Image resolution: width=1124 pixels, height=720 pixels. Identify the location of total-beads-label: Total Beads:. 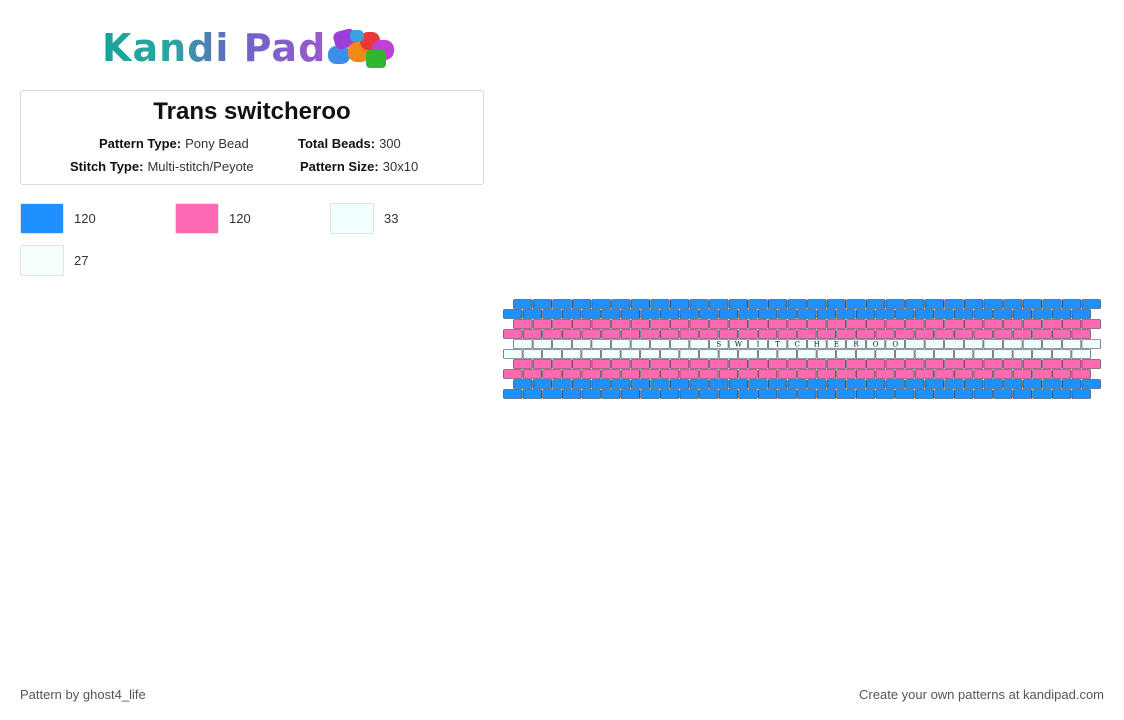
(337, 143).